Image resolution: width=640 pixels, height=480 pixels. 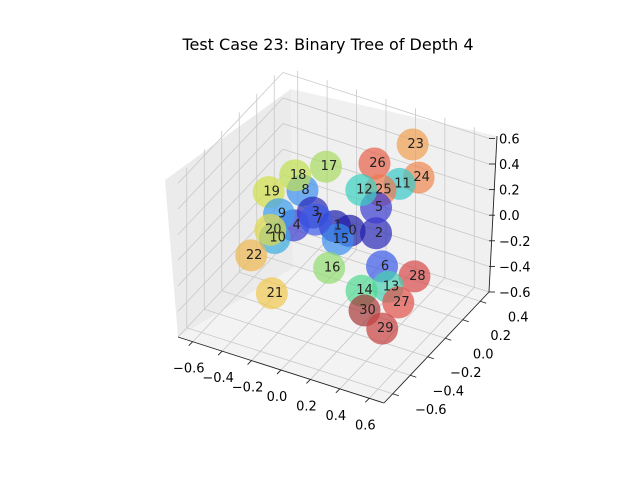 What do you see at coordinates (273, 229) in the screenshot?
I see `point-label-20: 20` at bounding box center [273, 229].